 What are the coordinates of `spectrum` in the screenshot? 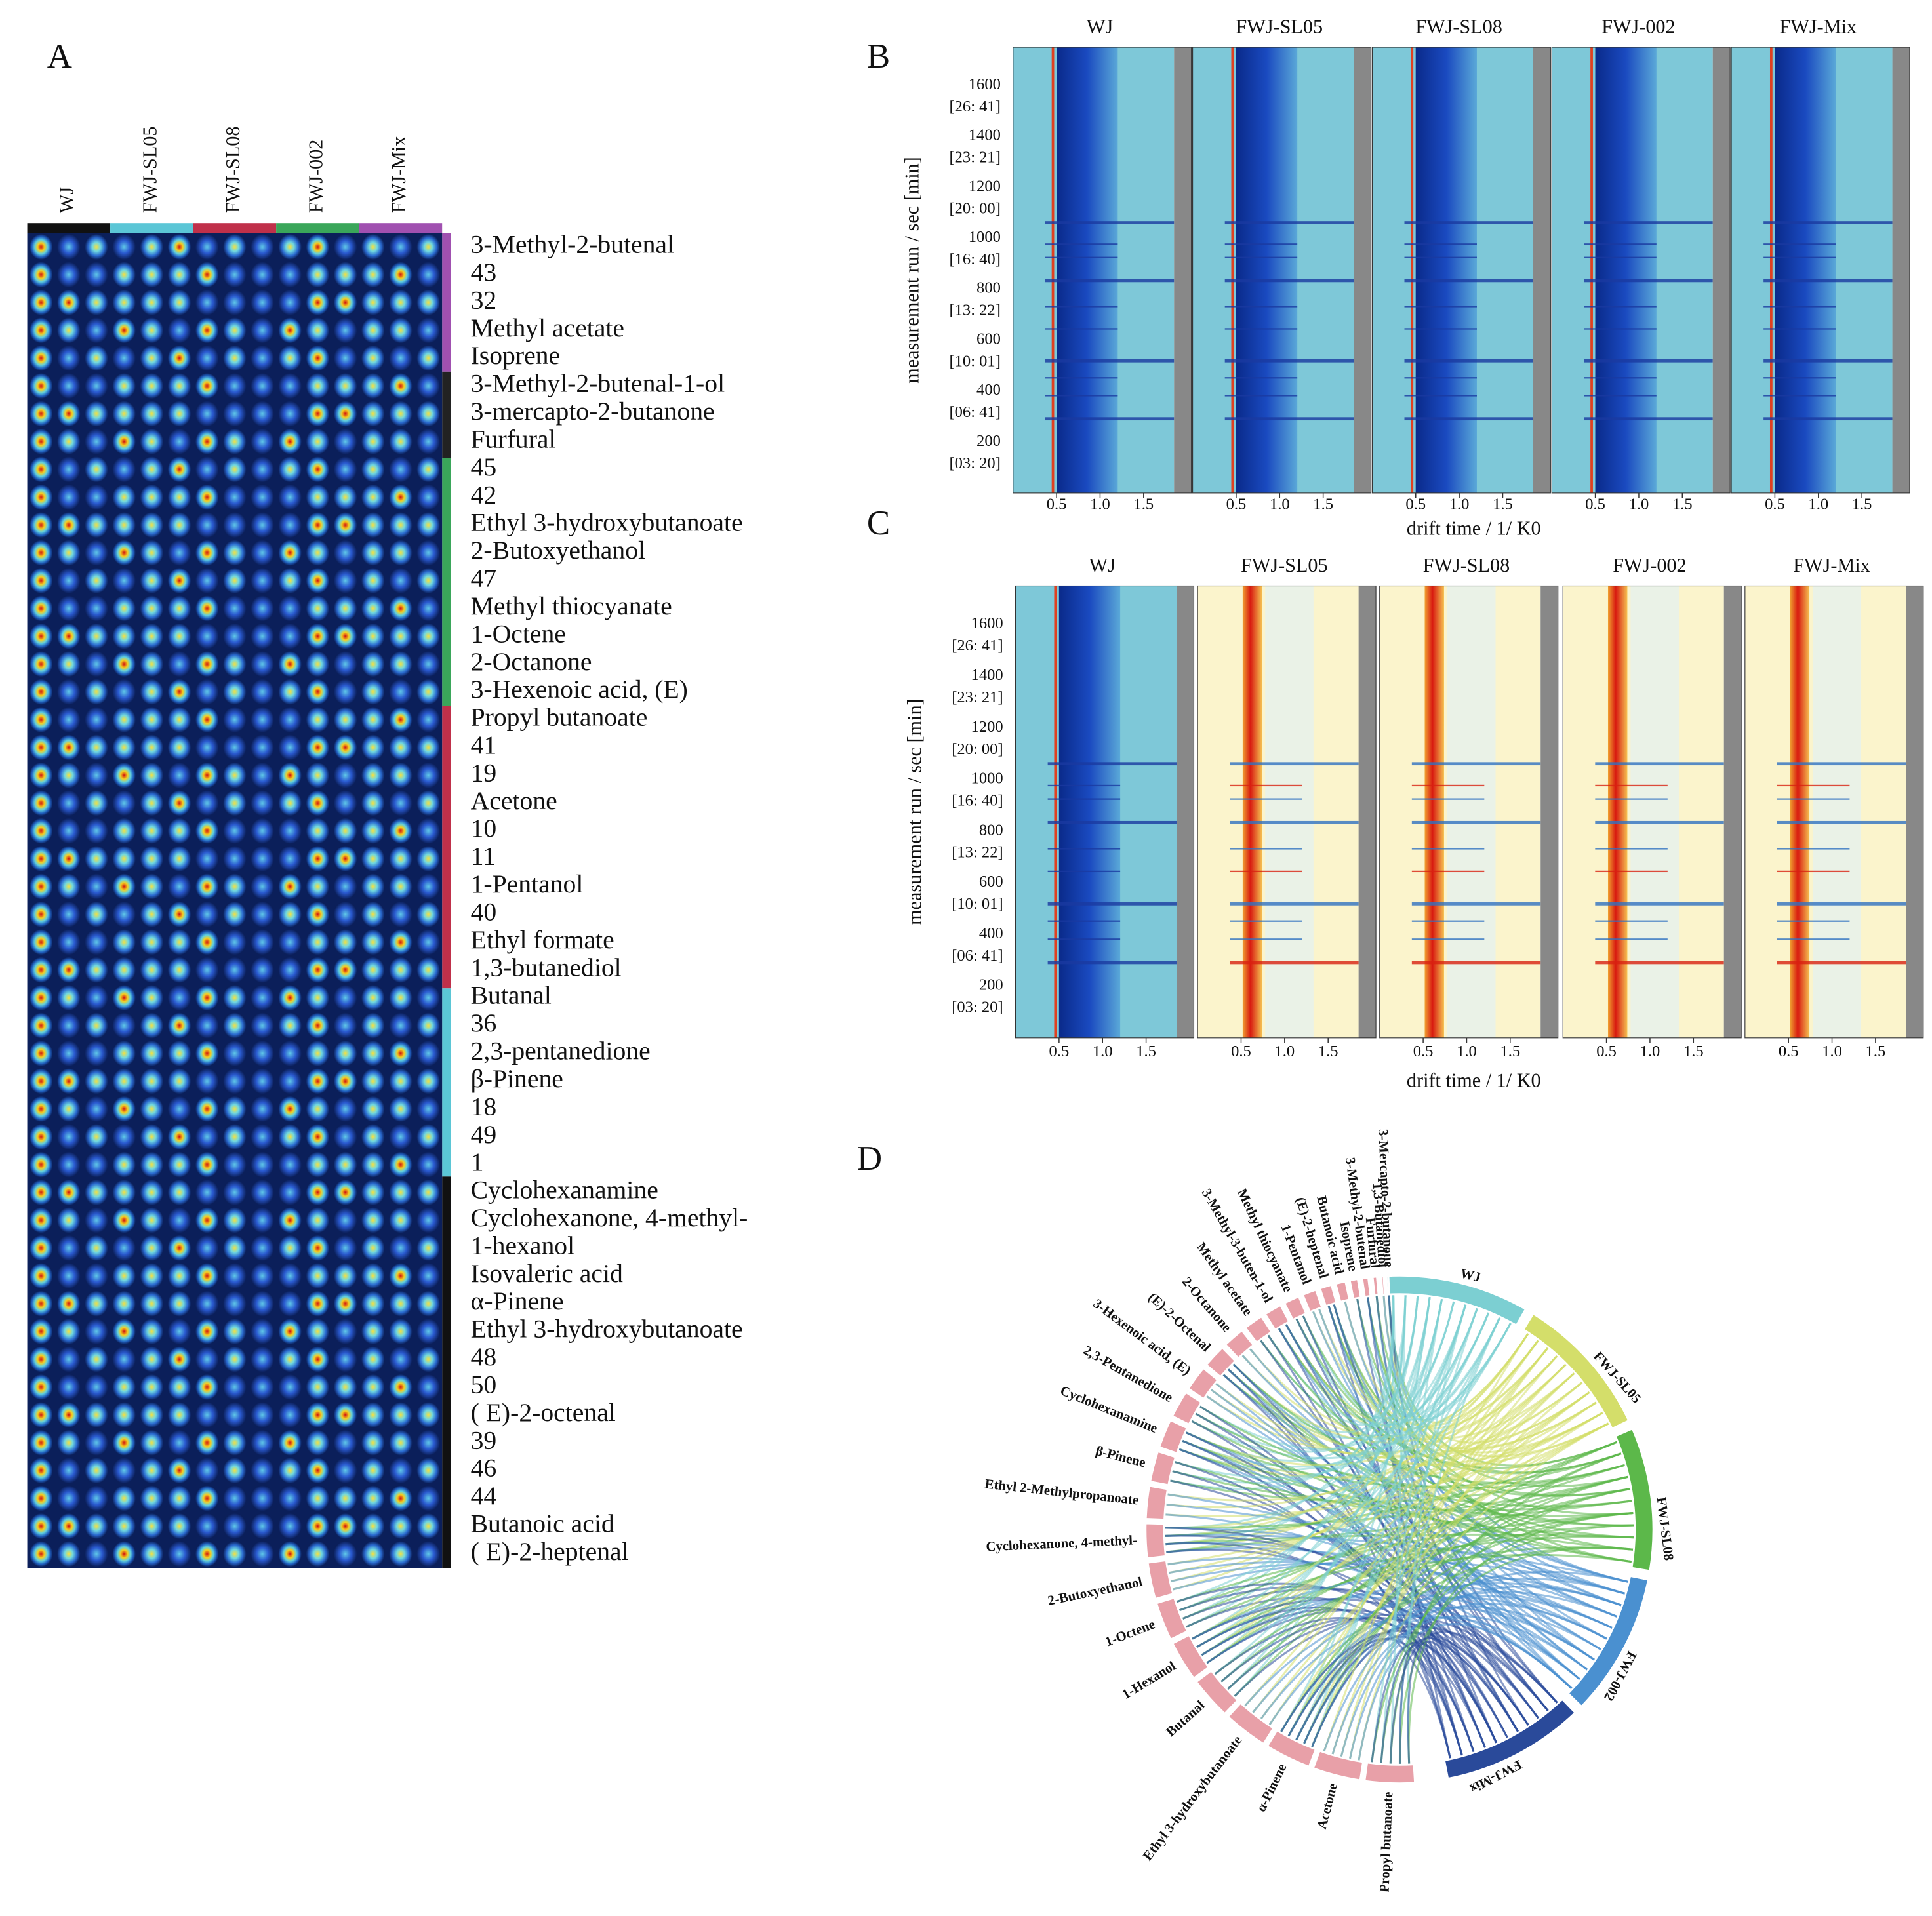 It's located at (1469, 812).